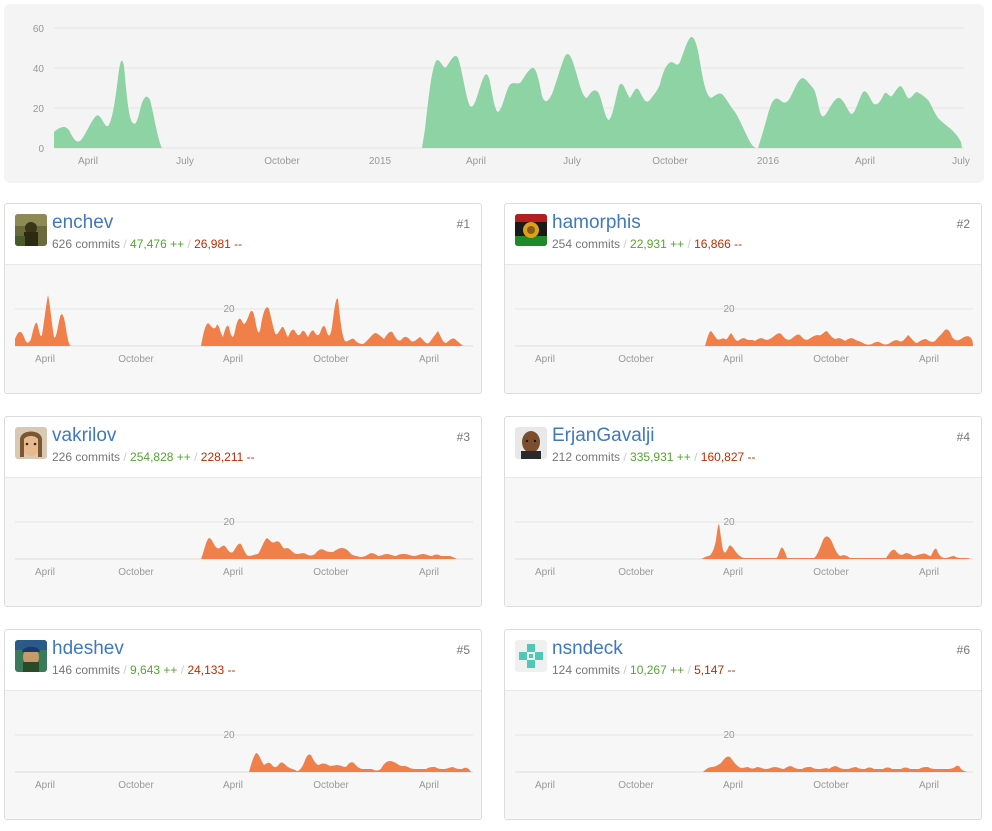 The height and width of the screenshot is (831, 992). What do you see at coordinates (144, 670) in the screenshot?
I see `contributor-stats: 146 commits / 9,643 ++ / 24,133 --` at bounding box center [144, 670].